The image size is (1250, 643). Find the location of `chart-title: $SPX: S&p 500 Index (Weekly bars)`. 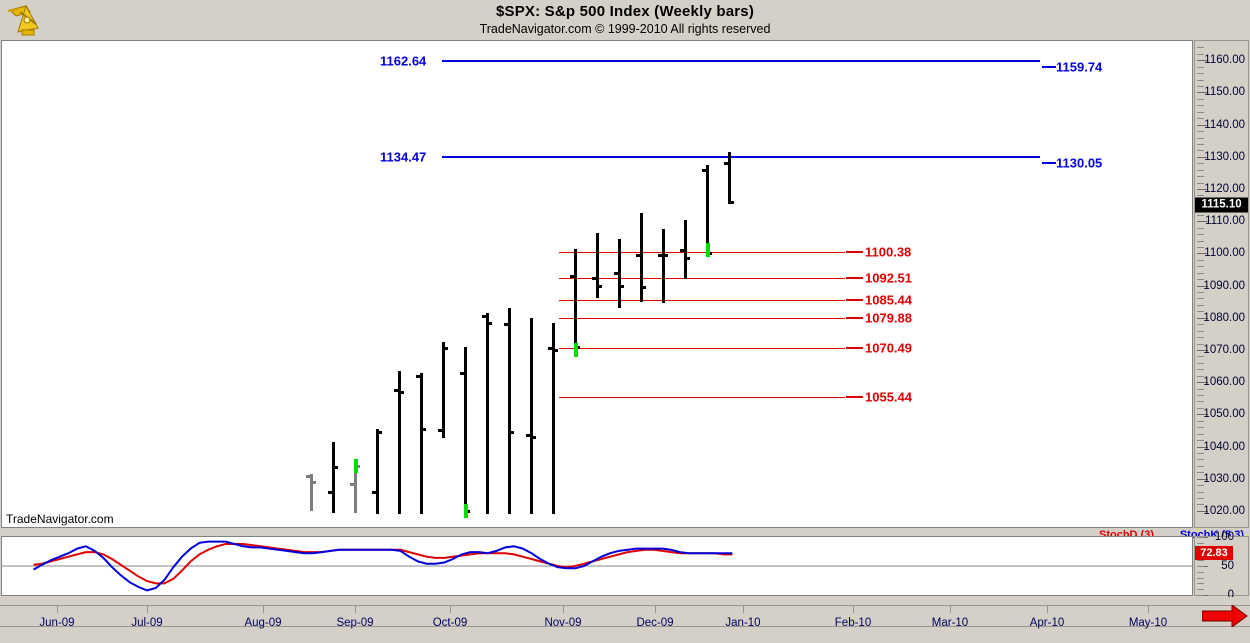

chart-title: $SPX: S&p 500 Index (Weekly bars) is located at coordinates (625, 11).